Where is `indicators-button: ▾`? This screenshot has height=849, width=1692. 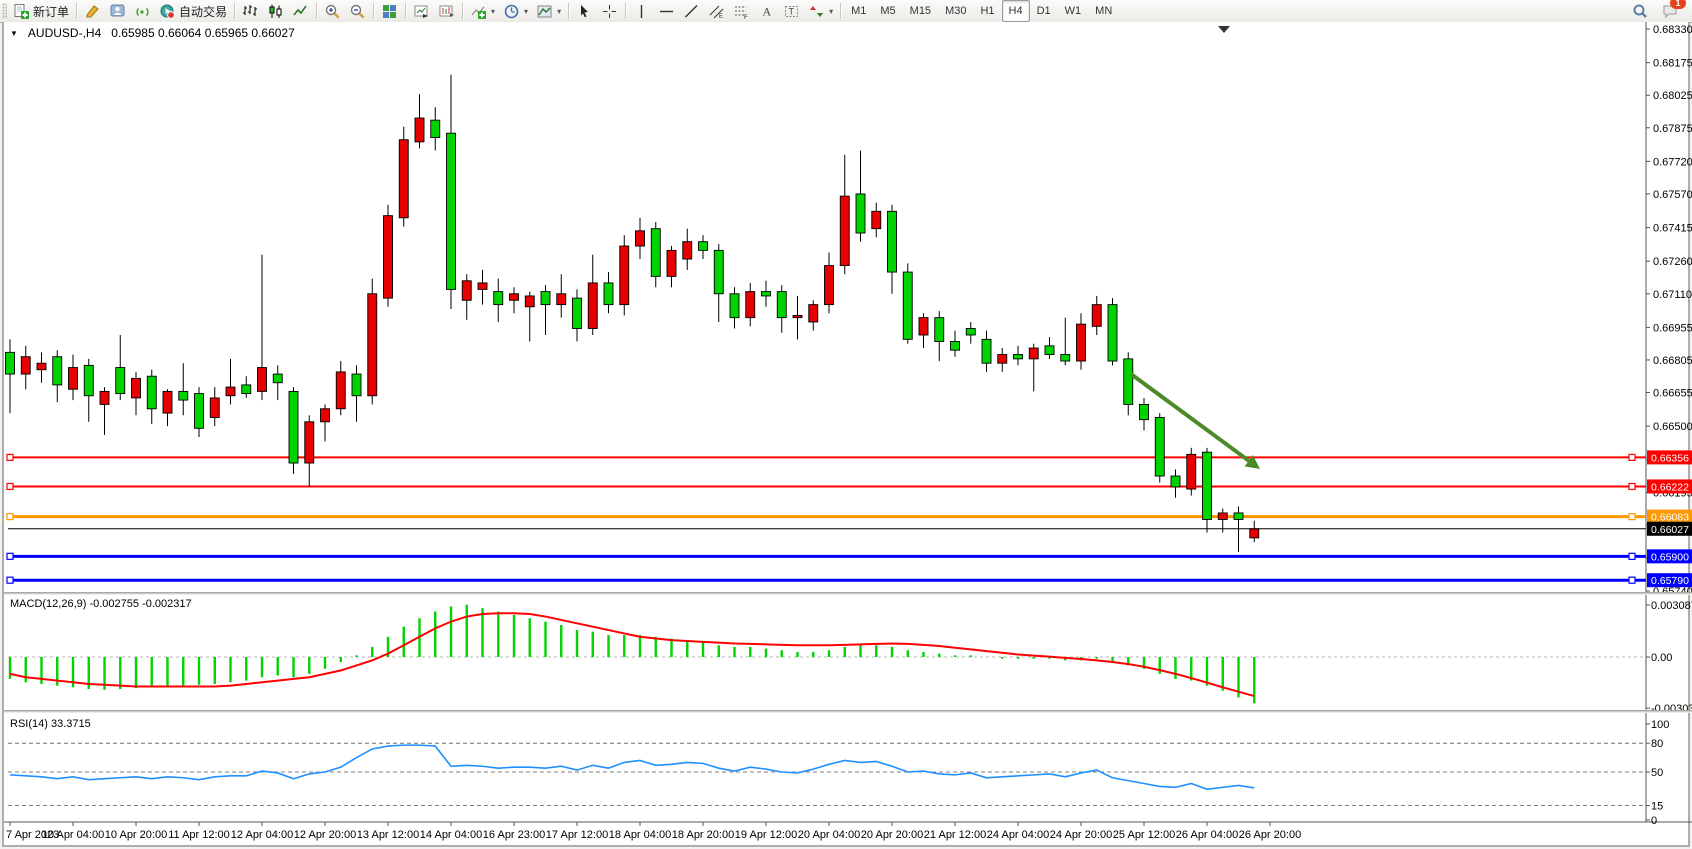
indicators-button: ▾ is located at coordinates (482, 11).